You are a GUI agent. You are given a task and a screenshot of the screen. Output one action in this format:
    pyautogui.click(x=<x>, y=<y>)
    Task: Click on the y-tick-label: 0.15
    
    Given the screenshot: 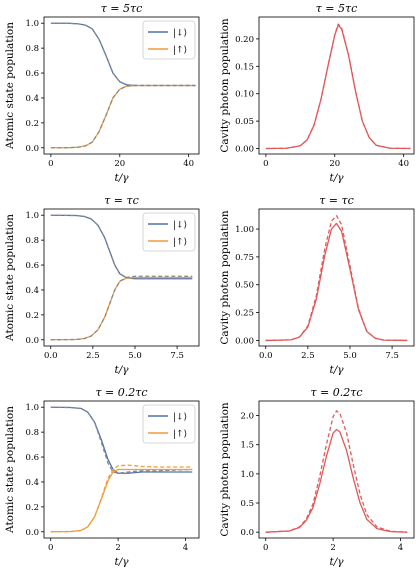 What is the action you would take?
    pyautogui.click(x=244, y=67)
    